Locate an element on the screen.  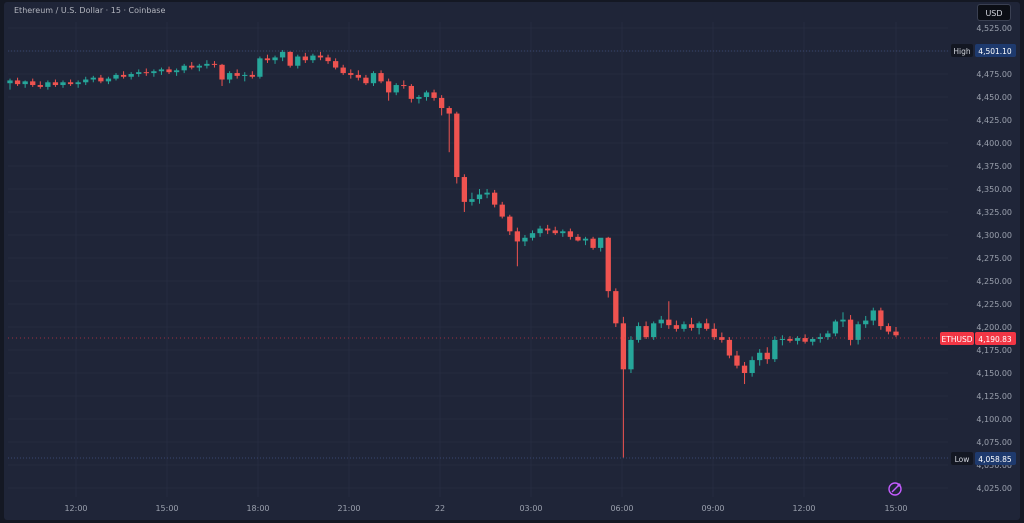
y-tick-label: 4,175.00 is located at coordinates (994, 350).